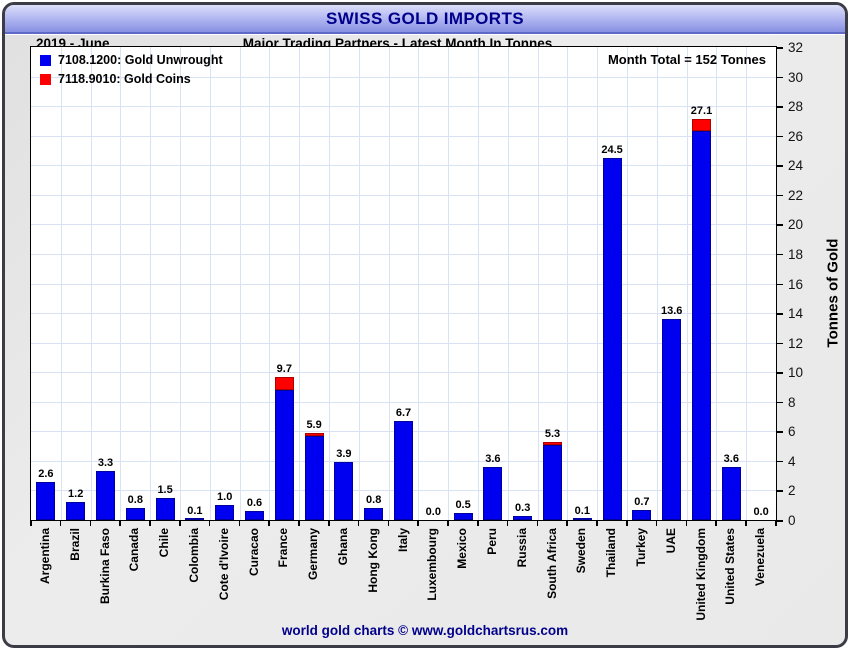  Describe the element at coordinates (611, 553) in the screenshot. I see `x-label: Thailand` at that location.